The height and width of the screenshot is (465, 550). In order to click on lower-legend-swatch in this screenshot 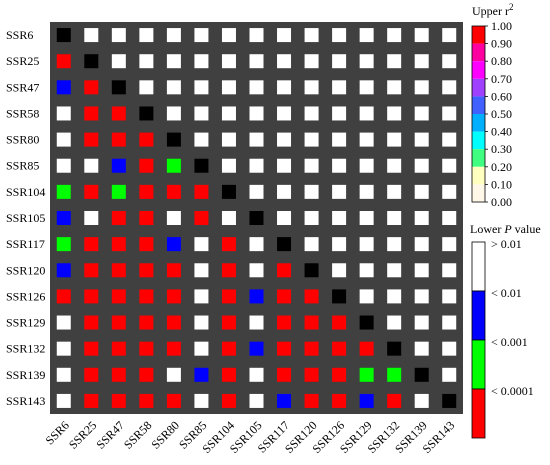, I will do `click(478, 364)`.